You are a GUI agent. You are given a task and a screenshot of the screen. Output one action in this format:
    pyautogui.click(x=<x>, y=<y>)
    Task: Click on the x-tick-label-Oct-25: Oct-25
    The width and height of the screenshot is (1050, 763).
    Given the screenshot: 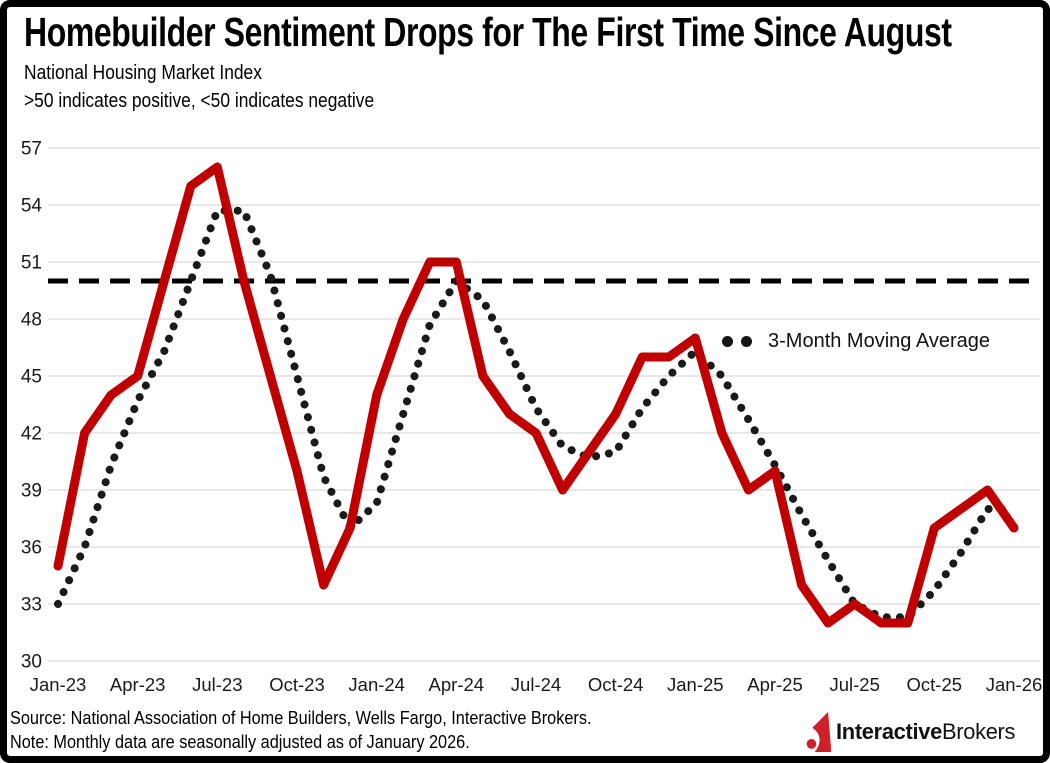 What is the action you would take?
    pyautogui.click(x=935, y=684)
    